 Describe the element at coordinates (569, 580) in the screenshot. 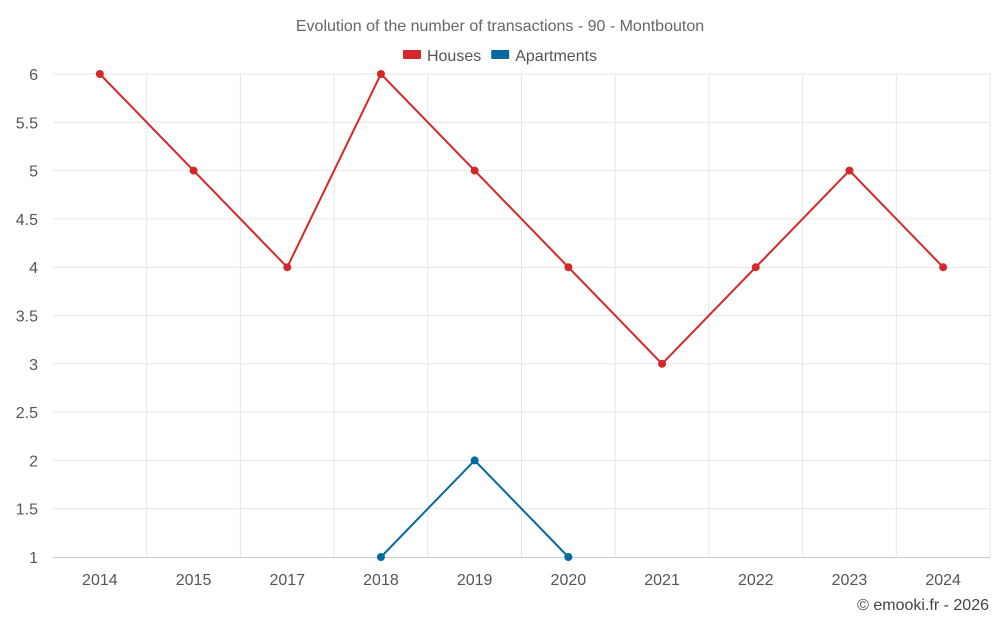

I see `x-tick-label: 2020` at that location.